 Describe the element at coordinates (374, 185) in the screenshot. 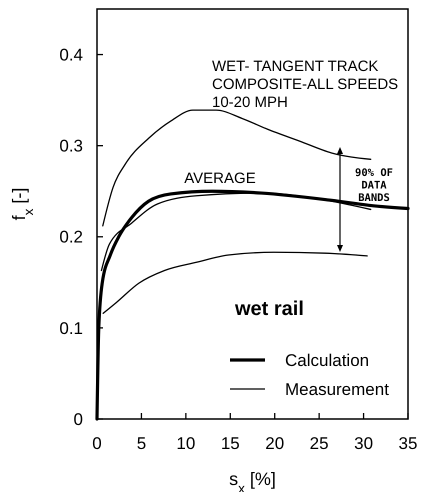

I see `annotation: 90% OF DATA BANDS` at that location.